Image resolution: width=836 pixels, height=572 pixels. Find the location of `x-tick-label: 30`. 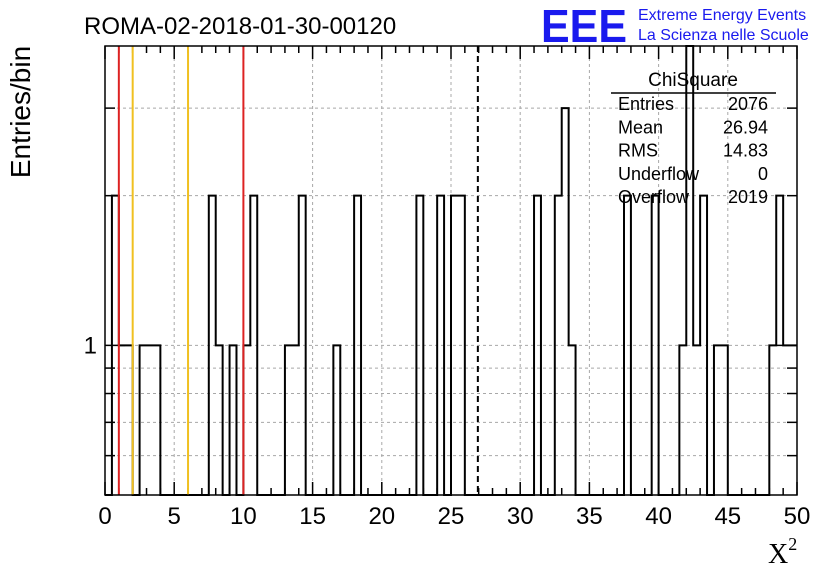

x-tick-label: 30 is located at coordinates (520, 516).